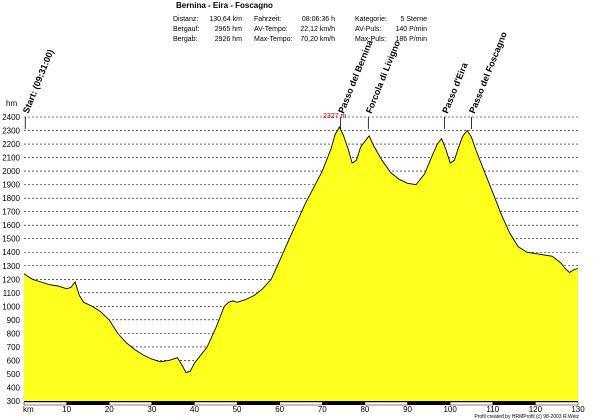 The image size is (600, 420). Describe the element at coordinates (11, 185) in the screenshot. I see `y-tick-label: 1900` at that location.